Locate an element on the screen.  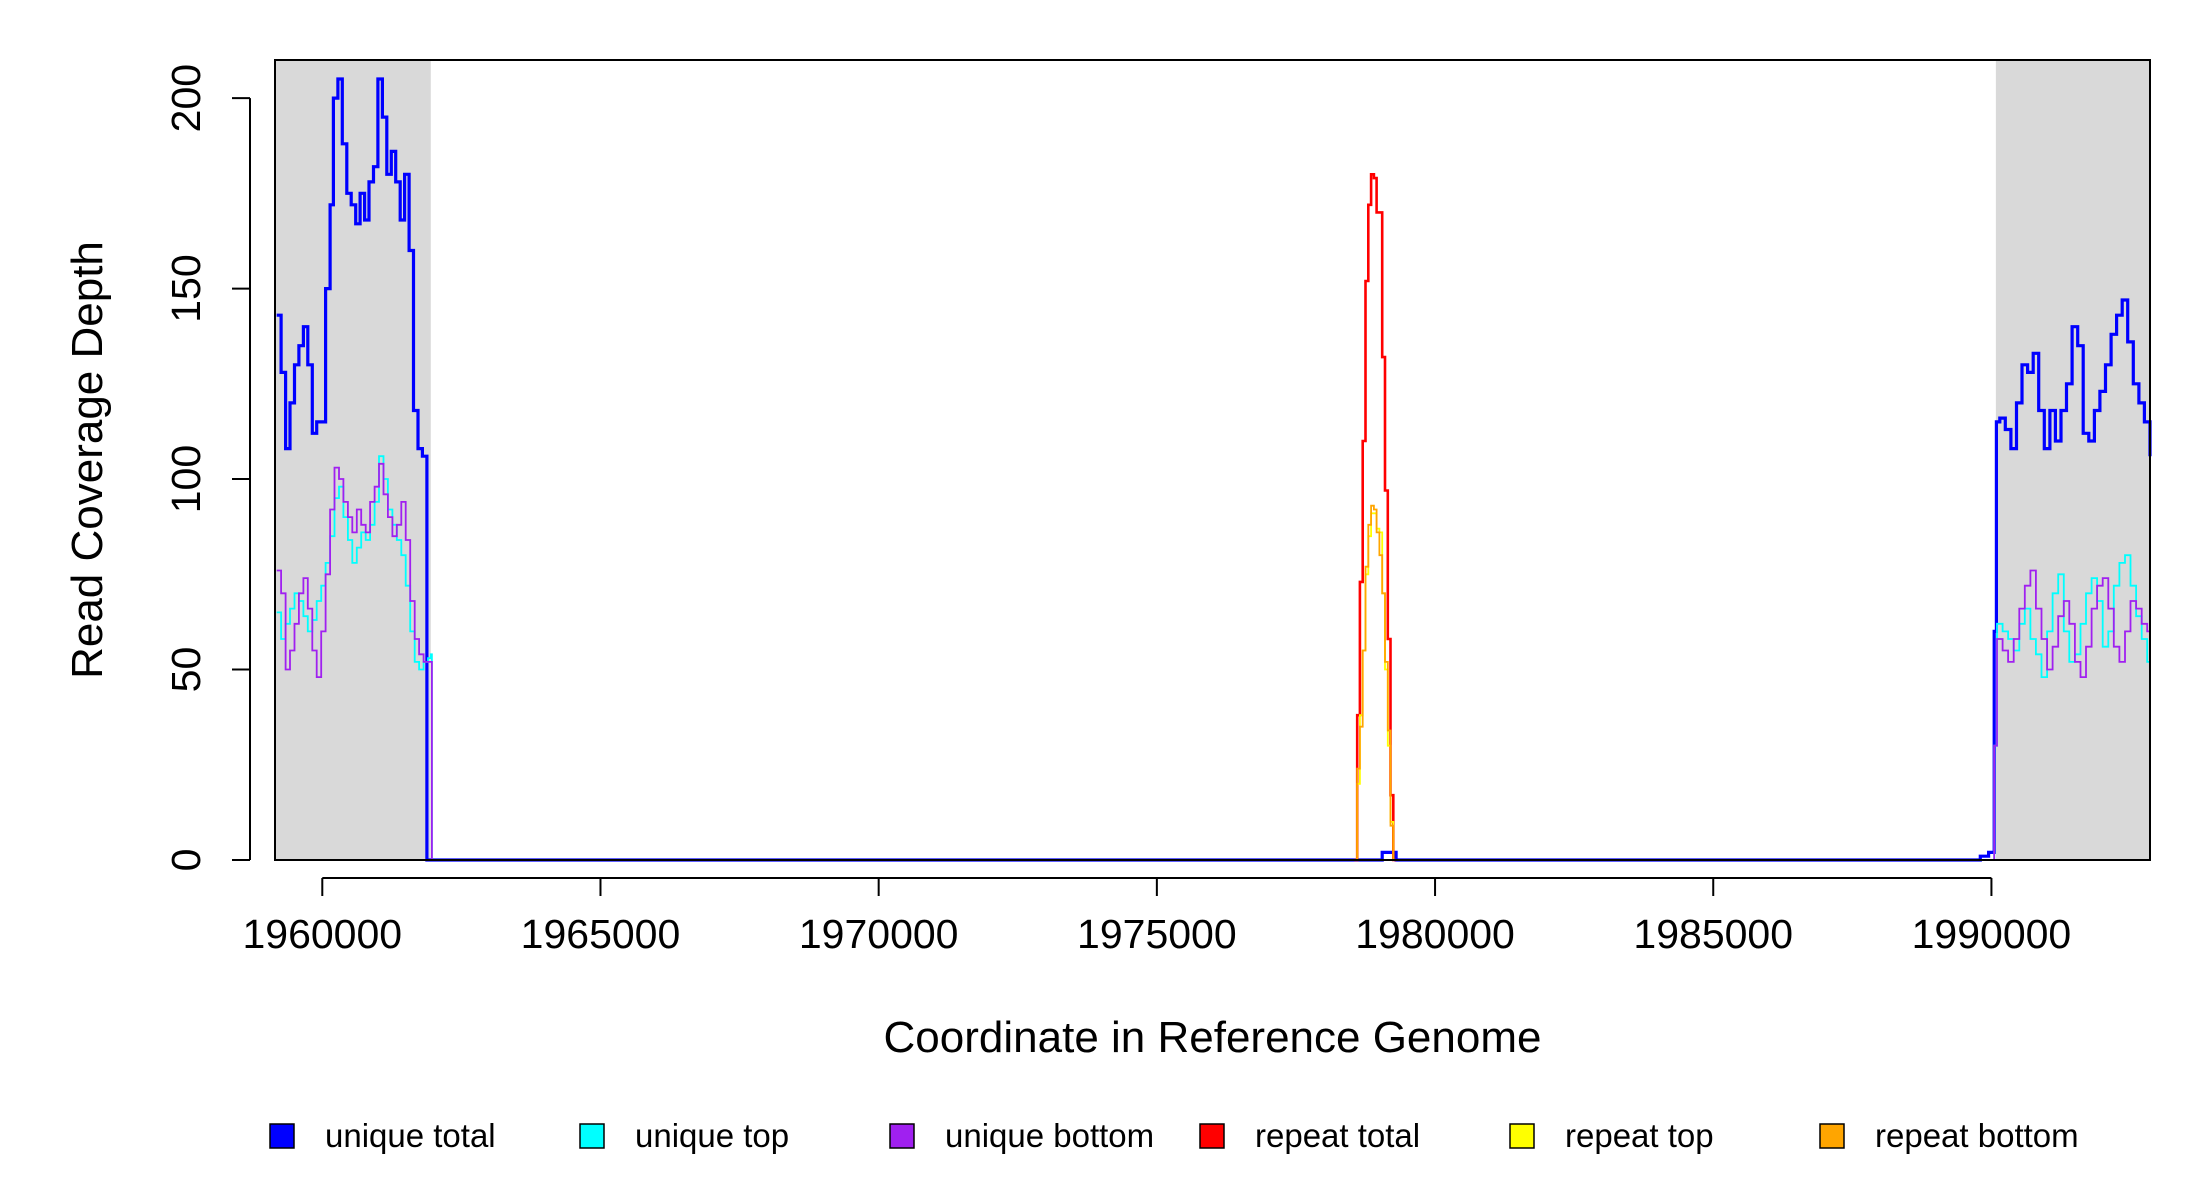
legend-swatch-repeat-bottom is located at coordinates (1832, 1136).